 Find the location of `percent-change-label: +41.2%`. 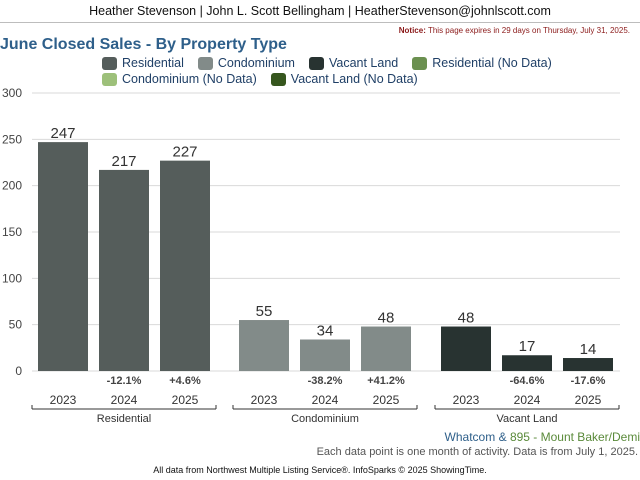

percent-change-label: +41.2% is located at coordinates (386, 381).